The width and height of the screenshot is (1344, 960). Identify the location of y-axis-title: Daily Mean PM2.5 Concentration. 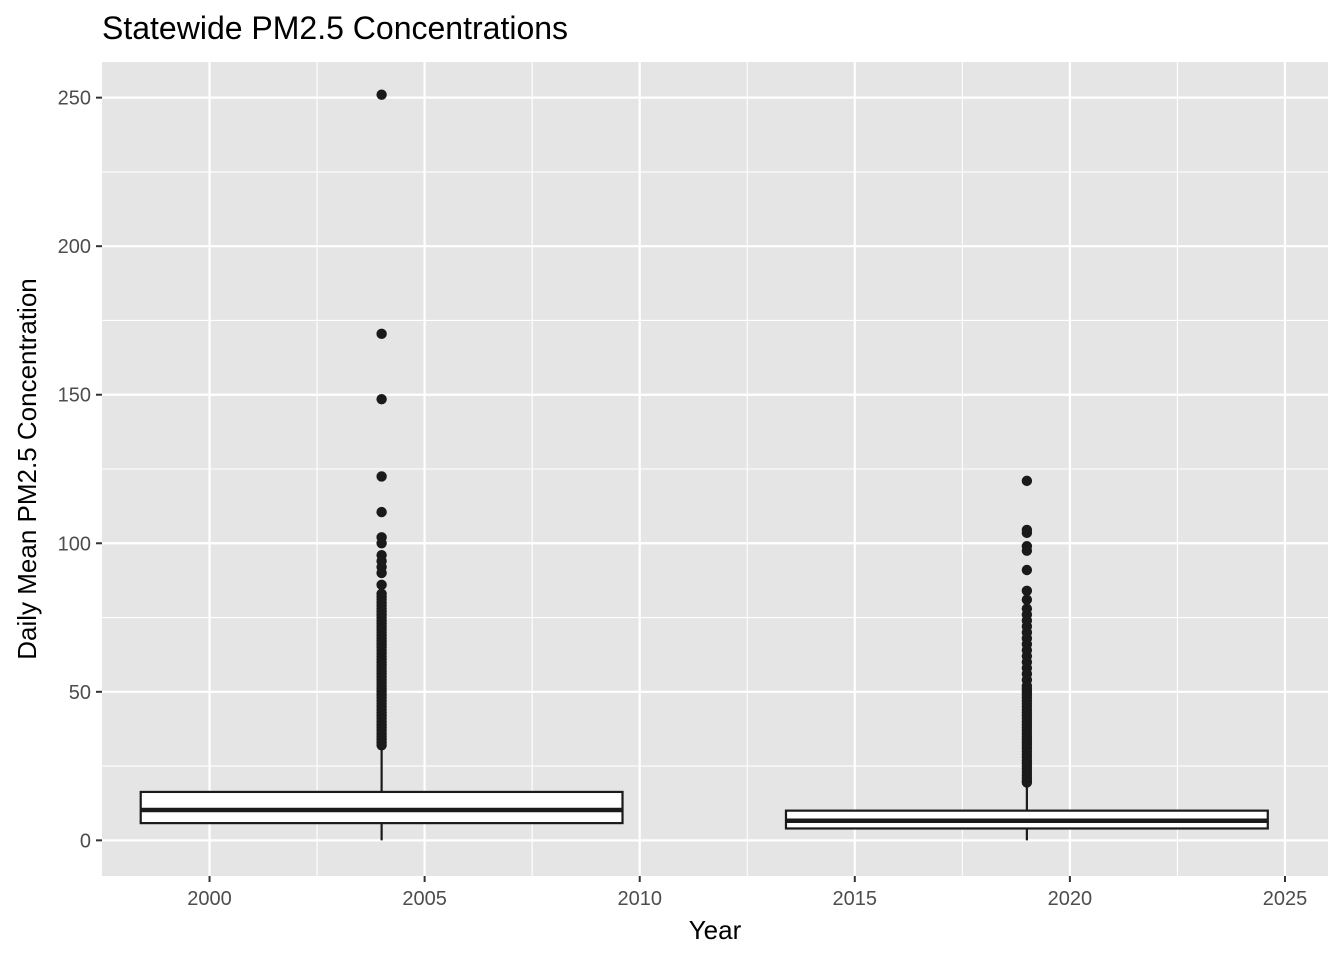
(27, 469).